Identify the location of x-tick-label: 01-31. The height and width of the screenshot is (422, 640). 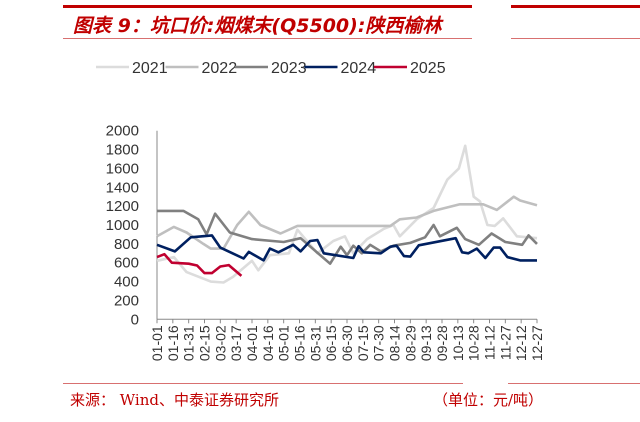
(189, 343).